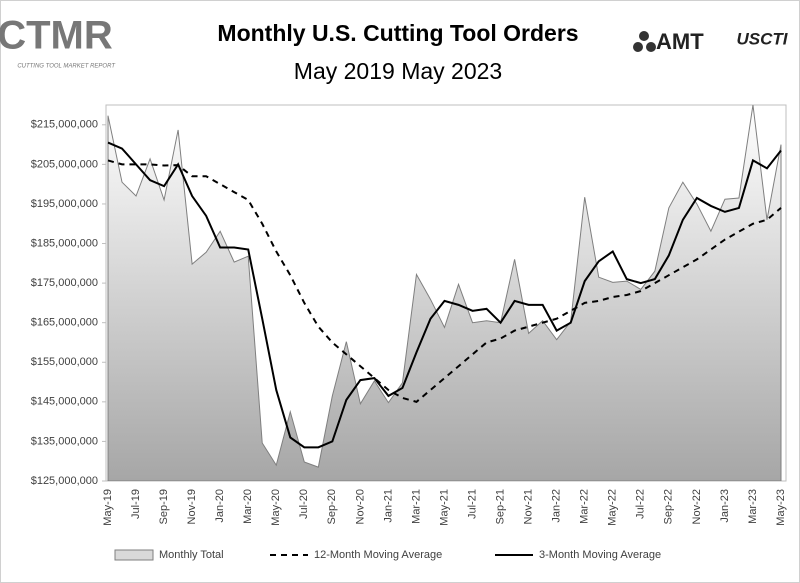  What do you see at coordinates (388, 506) in the screenshot?
I see `x-tick-label: Jan-21` at bounding box center [388, 506].